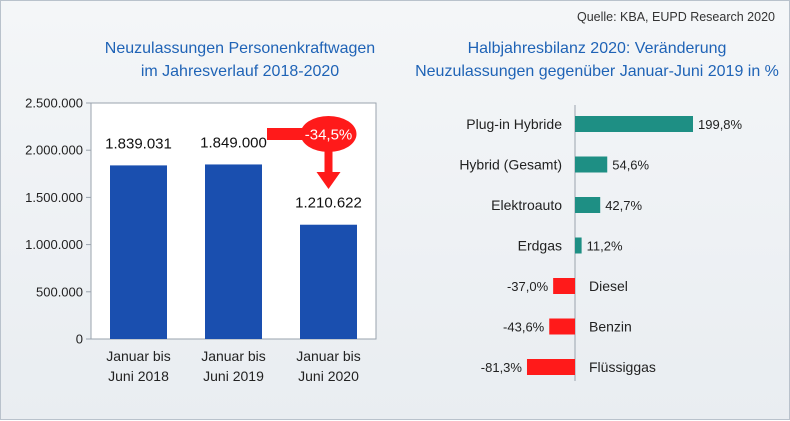  I want to click on right-category-label: Elektroauto, so click(526, 205).